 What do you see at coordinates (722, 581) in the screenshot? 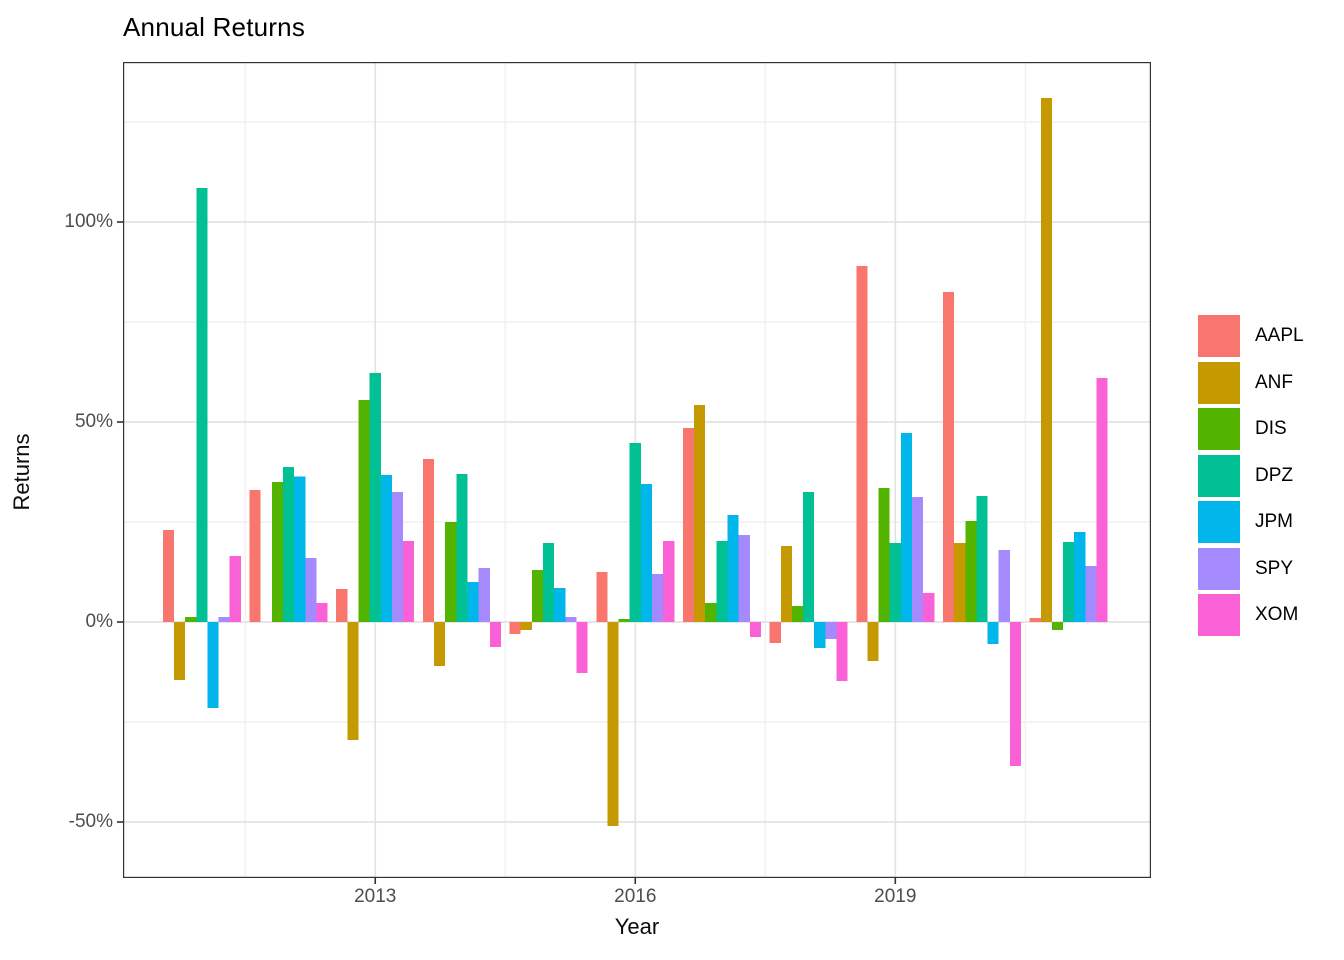
I see `bar-DPZ-2017` at bounding box center [722, 581].